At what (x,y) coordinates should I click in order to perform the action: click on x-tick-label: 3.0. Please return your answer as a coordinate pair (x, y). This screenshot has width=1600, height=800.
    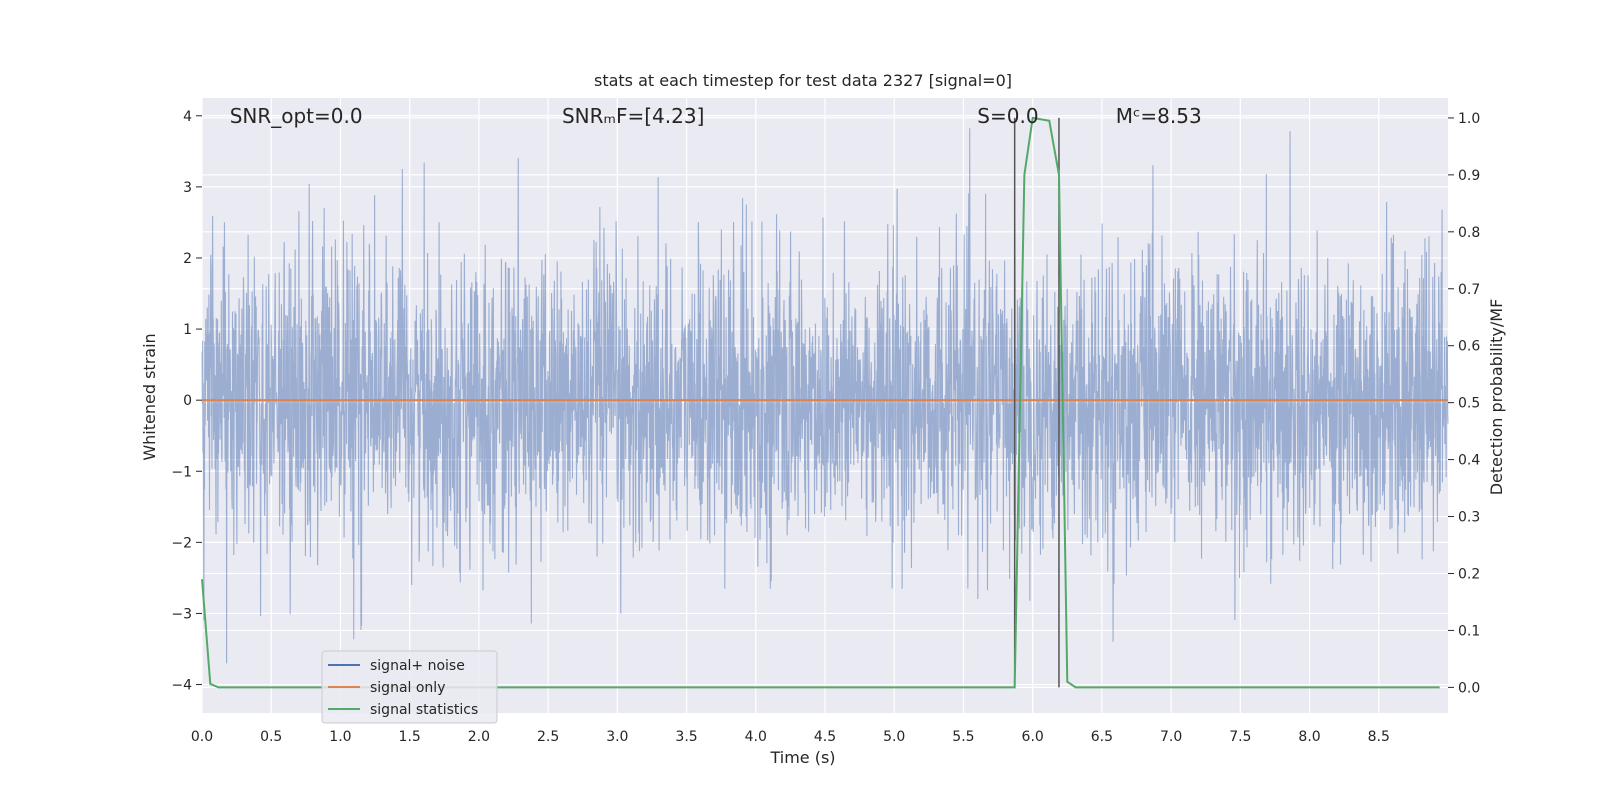
    Looking at the image, I should click on (617, 737).